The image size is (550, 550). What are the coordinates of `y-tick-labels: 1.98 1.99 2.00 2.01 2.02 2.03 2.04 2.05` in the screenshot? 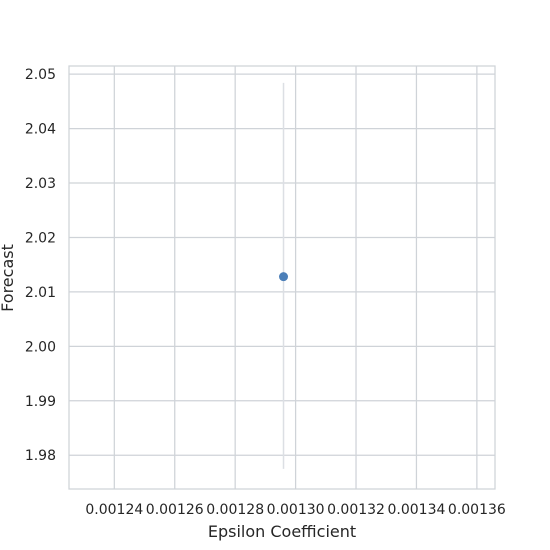 It's located at (40, 265).